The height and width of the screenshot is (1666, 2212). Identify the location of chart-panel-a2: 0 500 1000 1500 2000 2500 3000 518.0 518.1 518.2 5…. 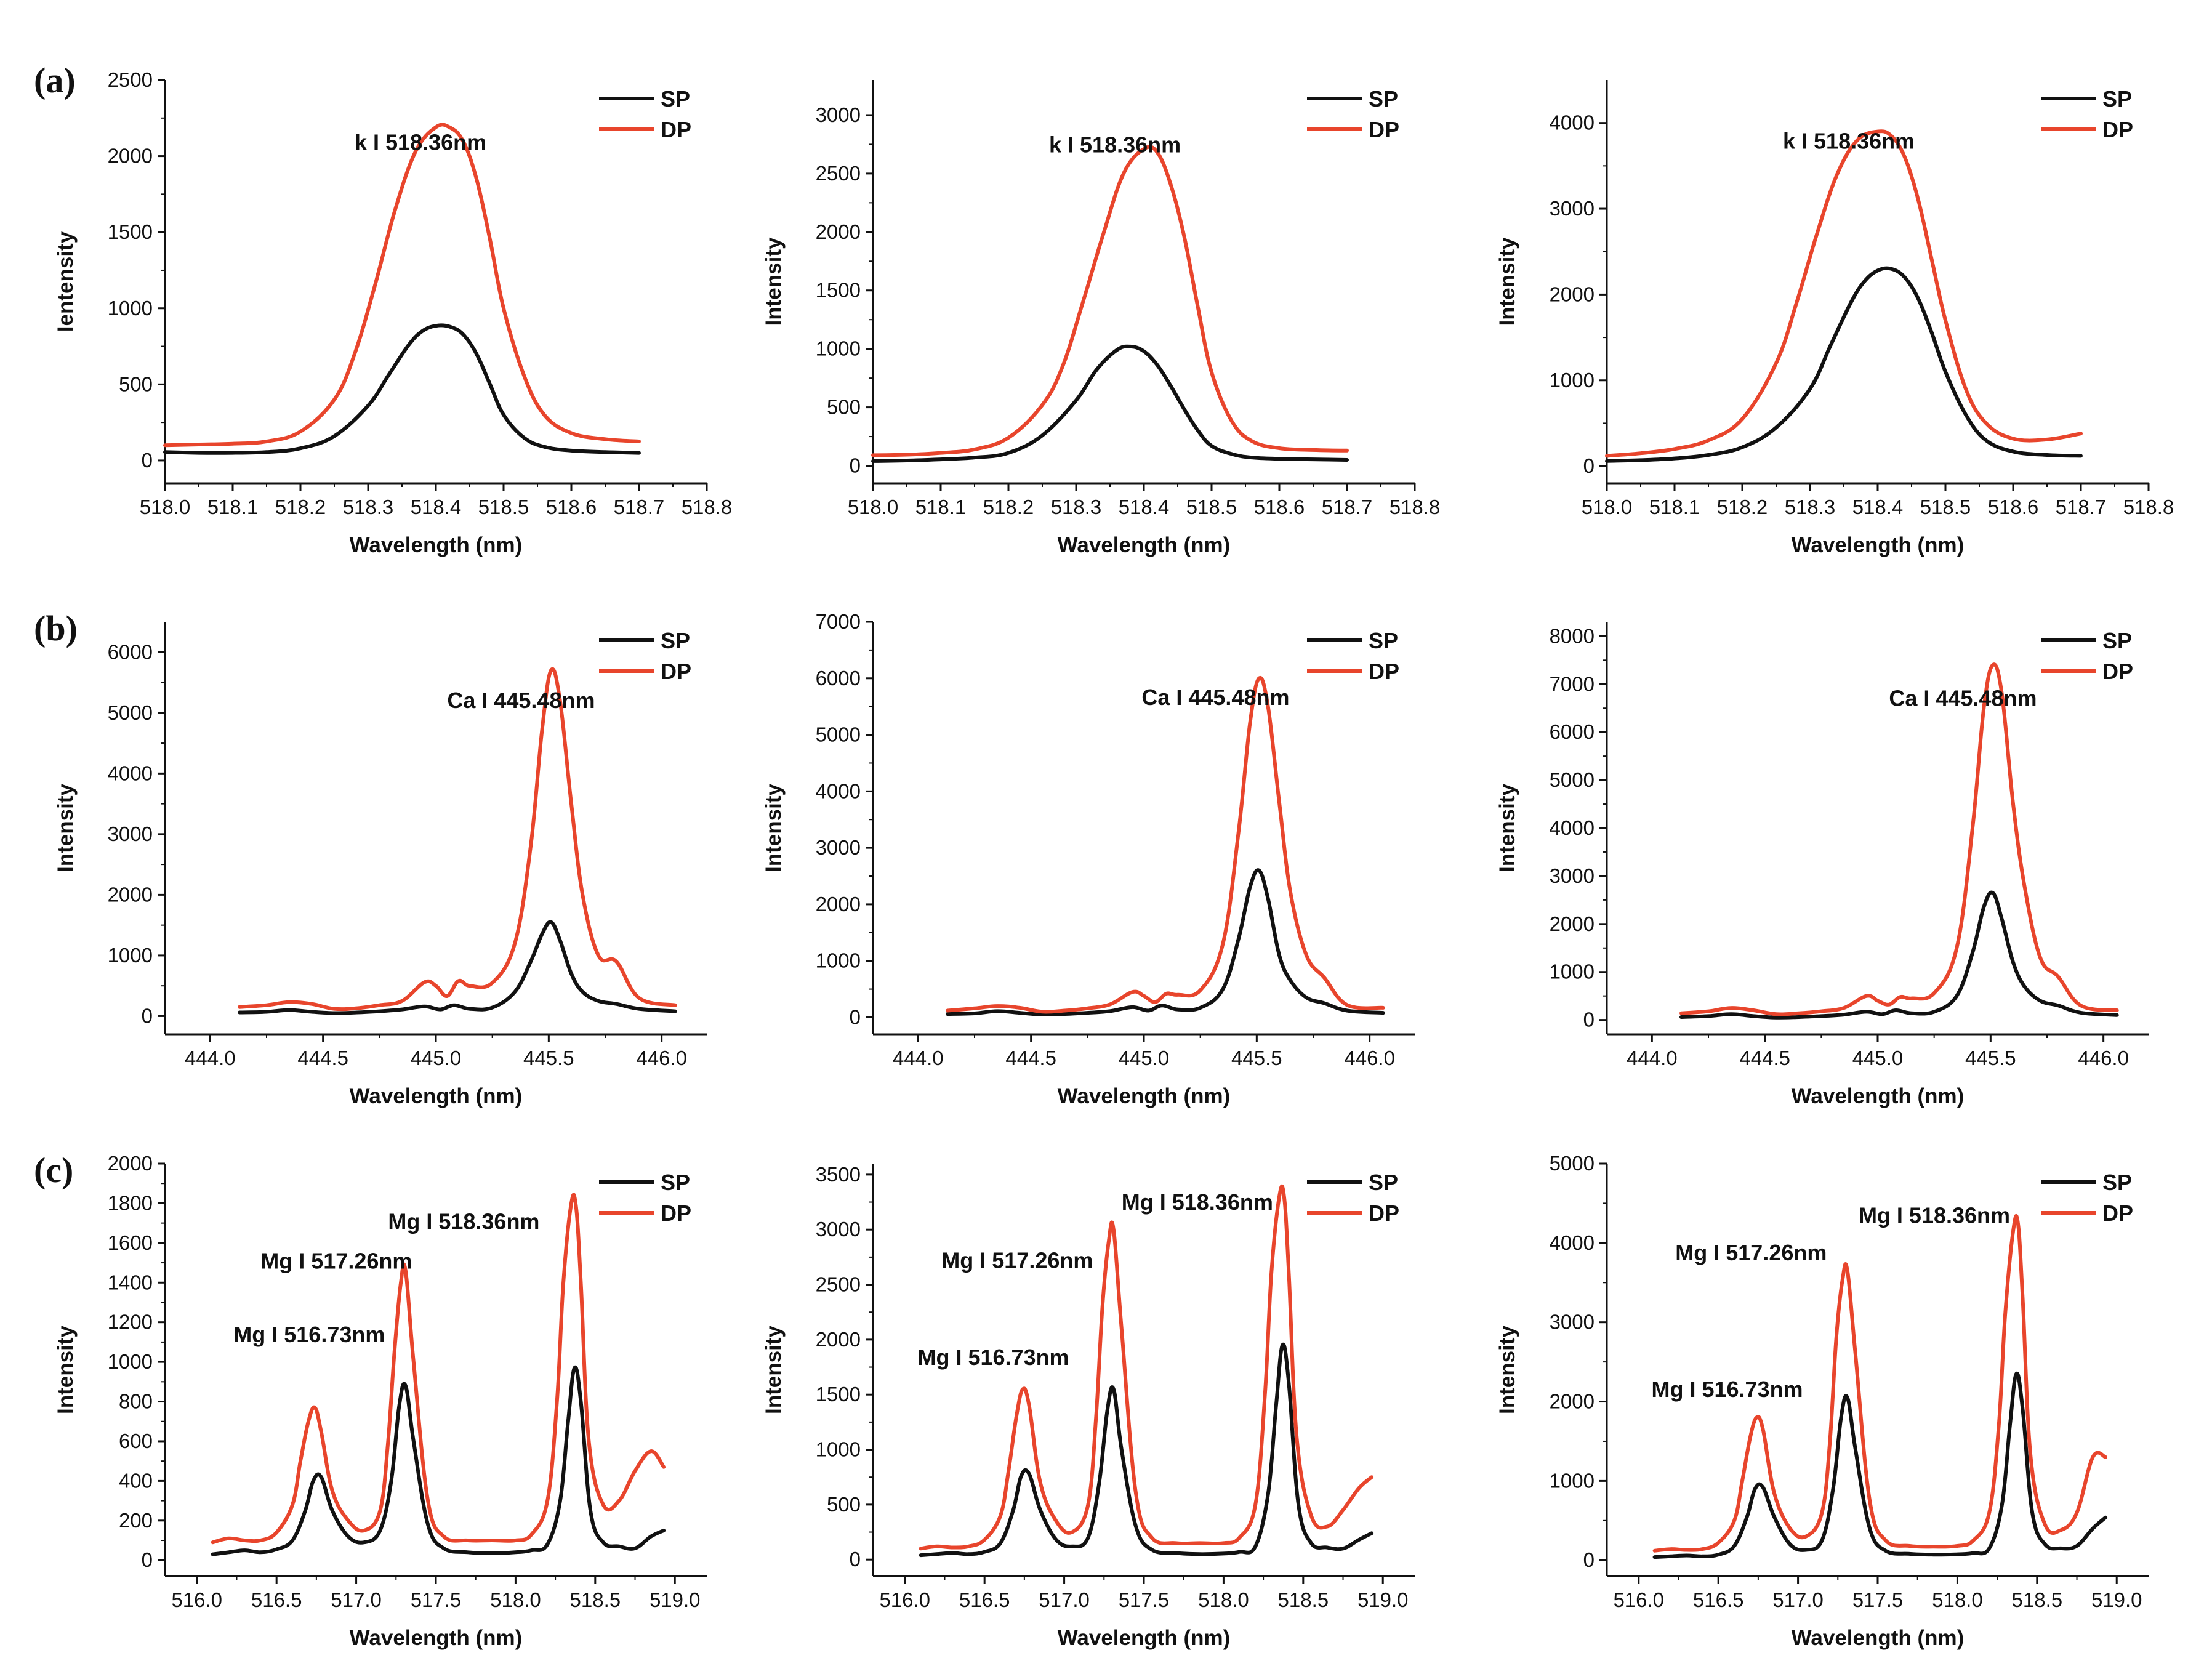
(1101, 319).